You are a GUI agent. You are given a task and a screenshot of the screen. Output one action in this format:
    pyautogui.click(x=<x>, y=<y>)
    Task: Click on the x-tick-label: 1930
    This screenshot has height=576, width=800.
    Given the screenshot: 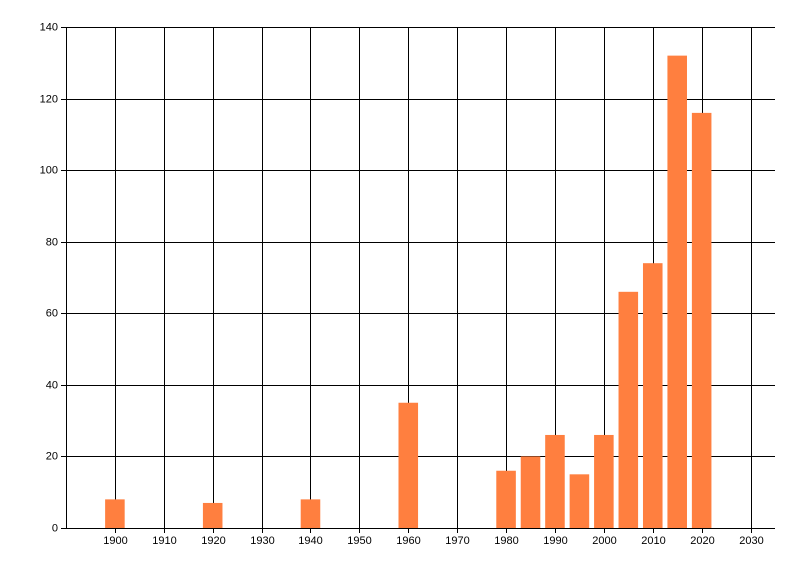 What is the action you would take?
    pyautogui.click(x=262, y=541)
    